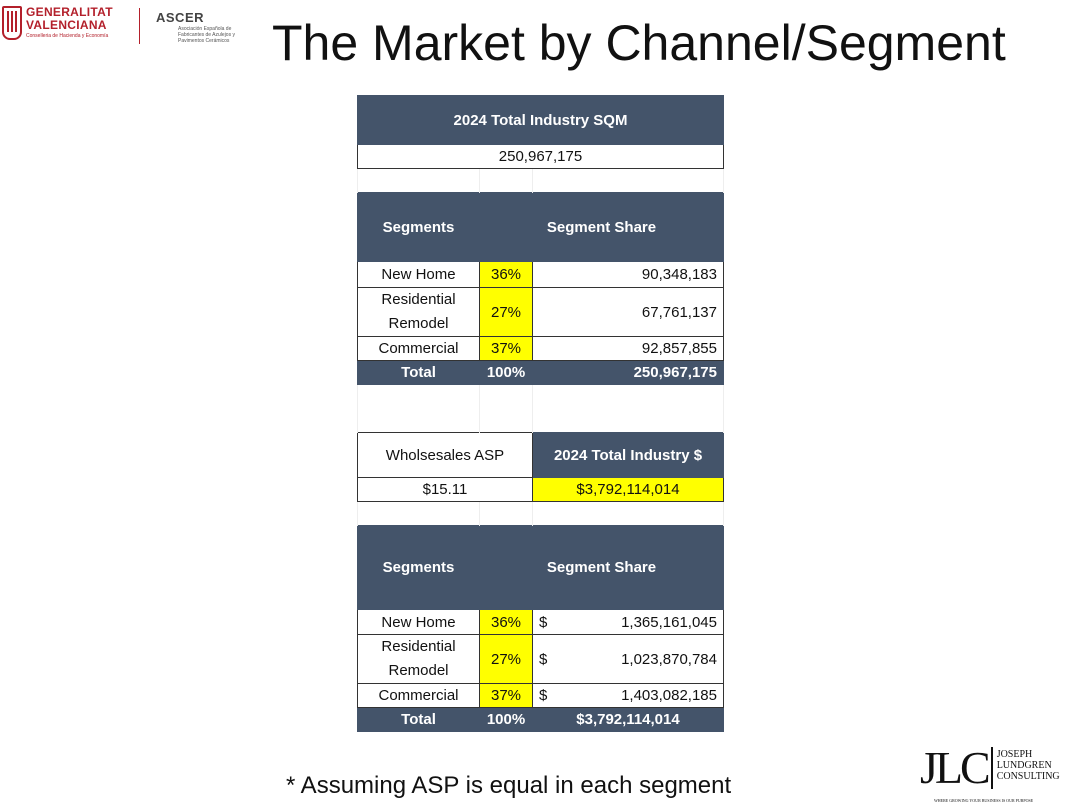 This screenshot has width=1080, height=810. I want to click on total-value: 250,967,175, so click(628, 372).